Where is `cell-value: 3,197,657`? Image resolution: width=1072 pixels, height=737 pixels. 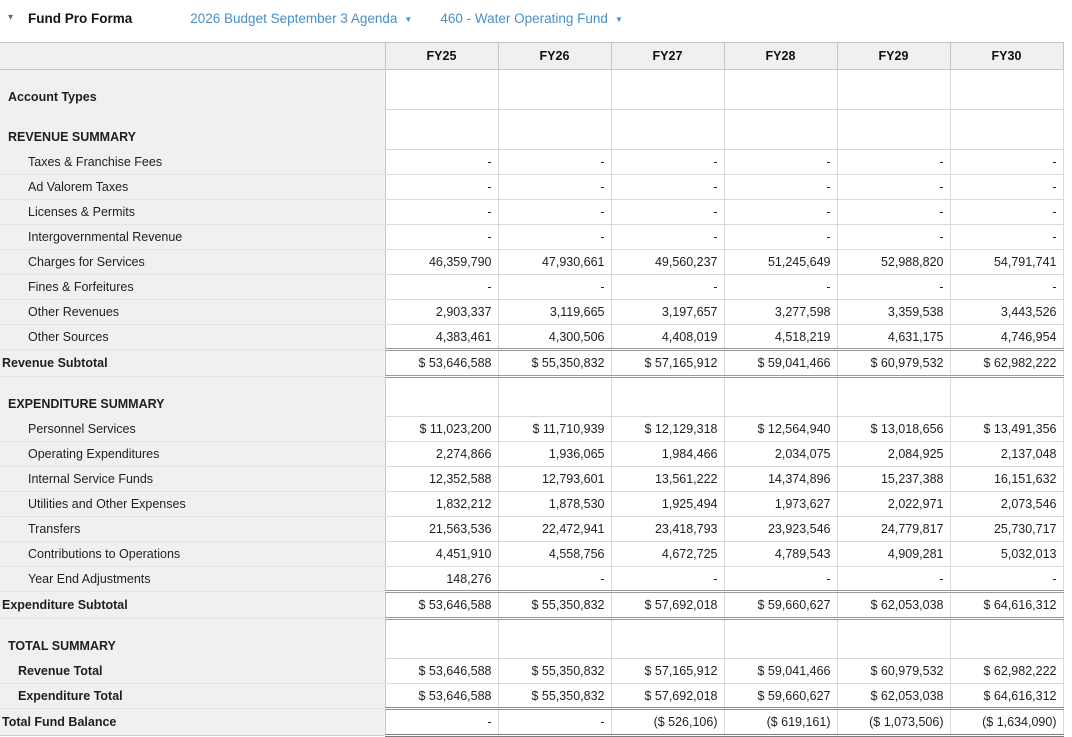
cell-value: 3,197,657 is located at coordinates (667, 312).